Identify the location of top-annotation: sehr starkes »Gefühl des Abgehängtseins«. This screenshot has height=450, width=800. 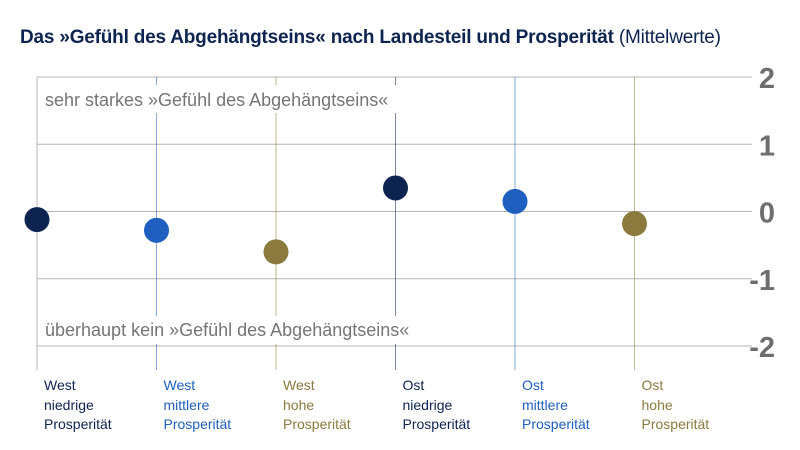
(216, 100).